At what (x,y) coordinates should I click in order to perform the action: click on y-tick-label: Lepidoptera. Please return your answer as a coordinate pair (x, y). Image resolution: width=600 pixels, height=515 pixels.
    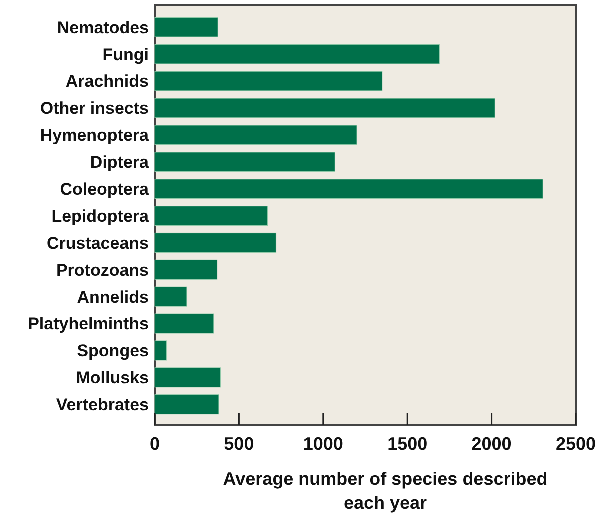
    Looking at the image, I should click on (101, 216).